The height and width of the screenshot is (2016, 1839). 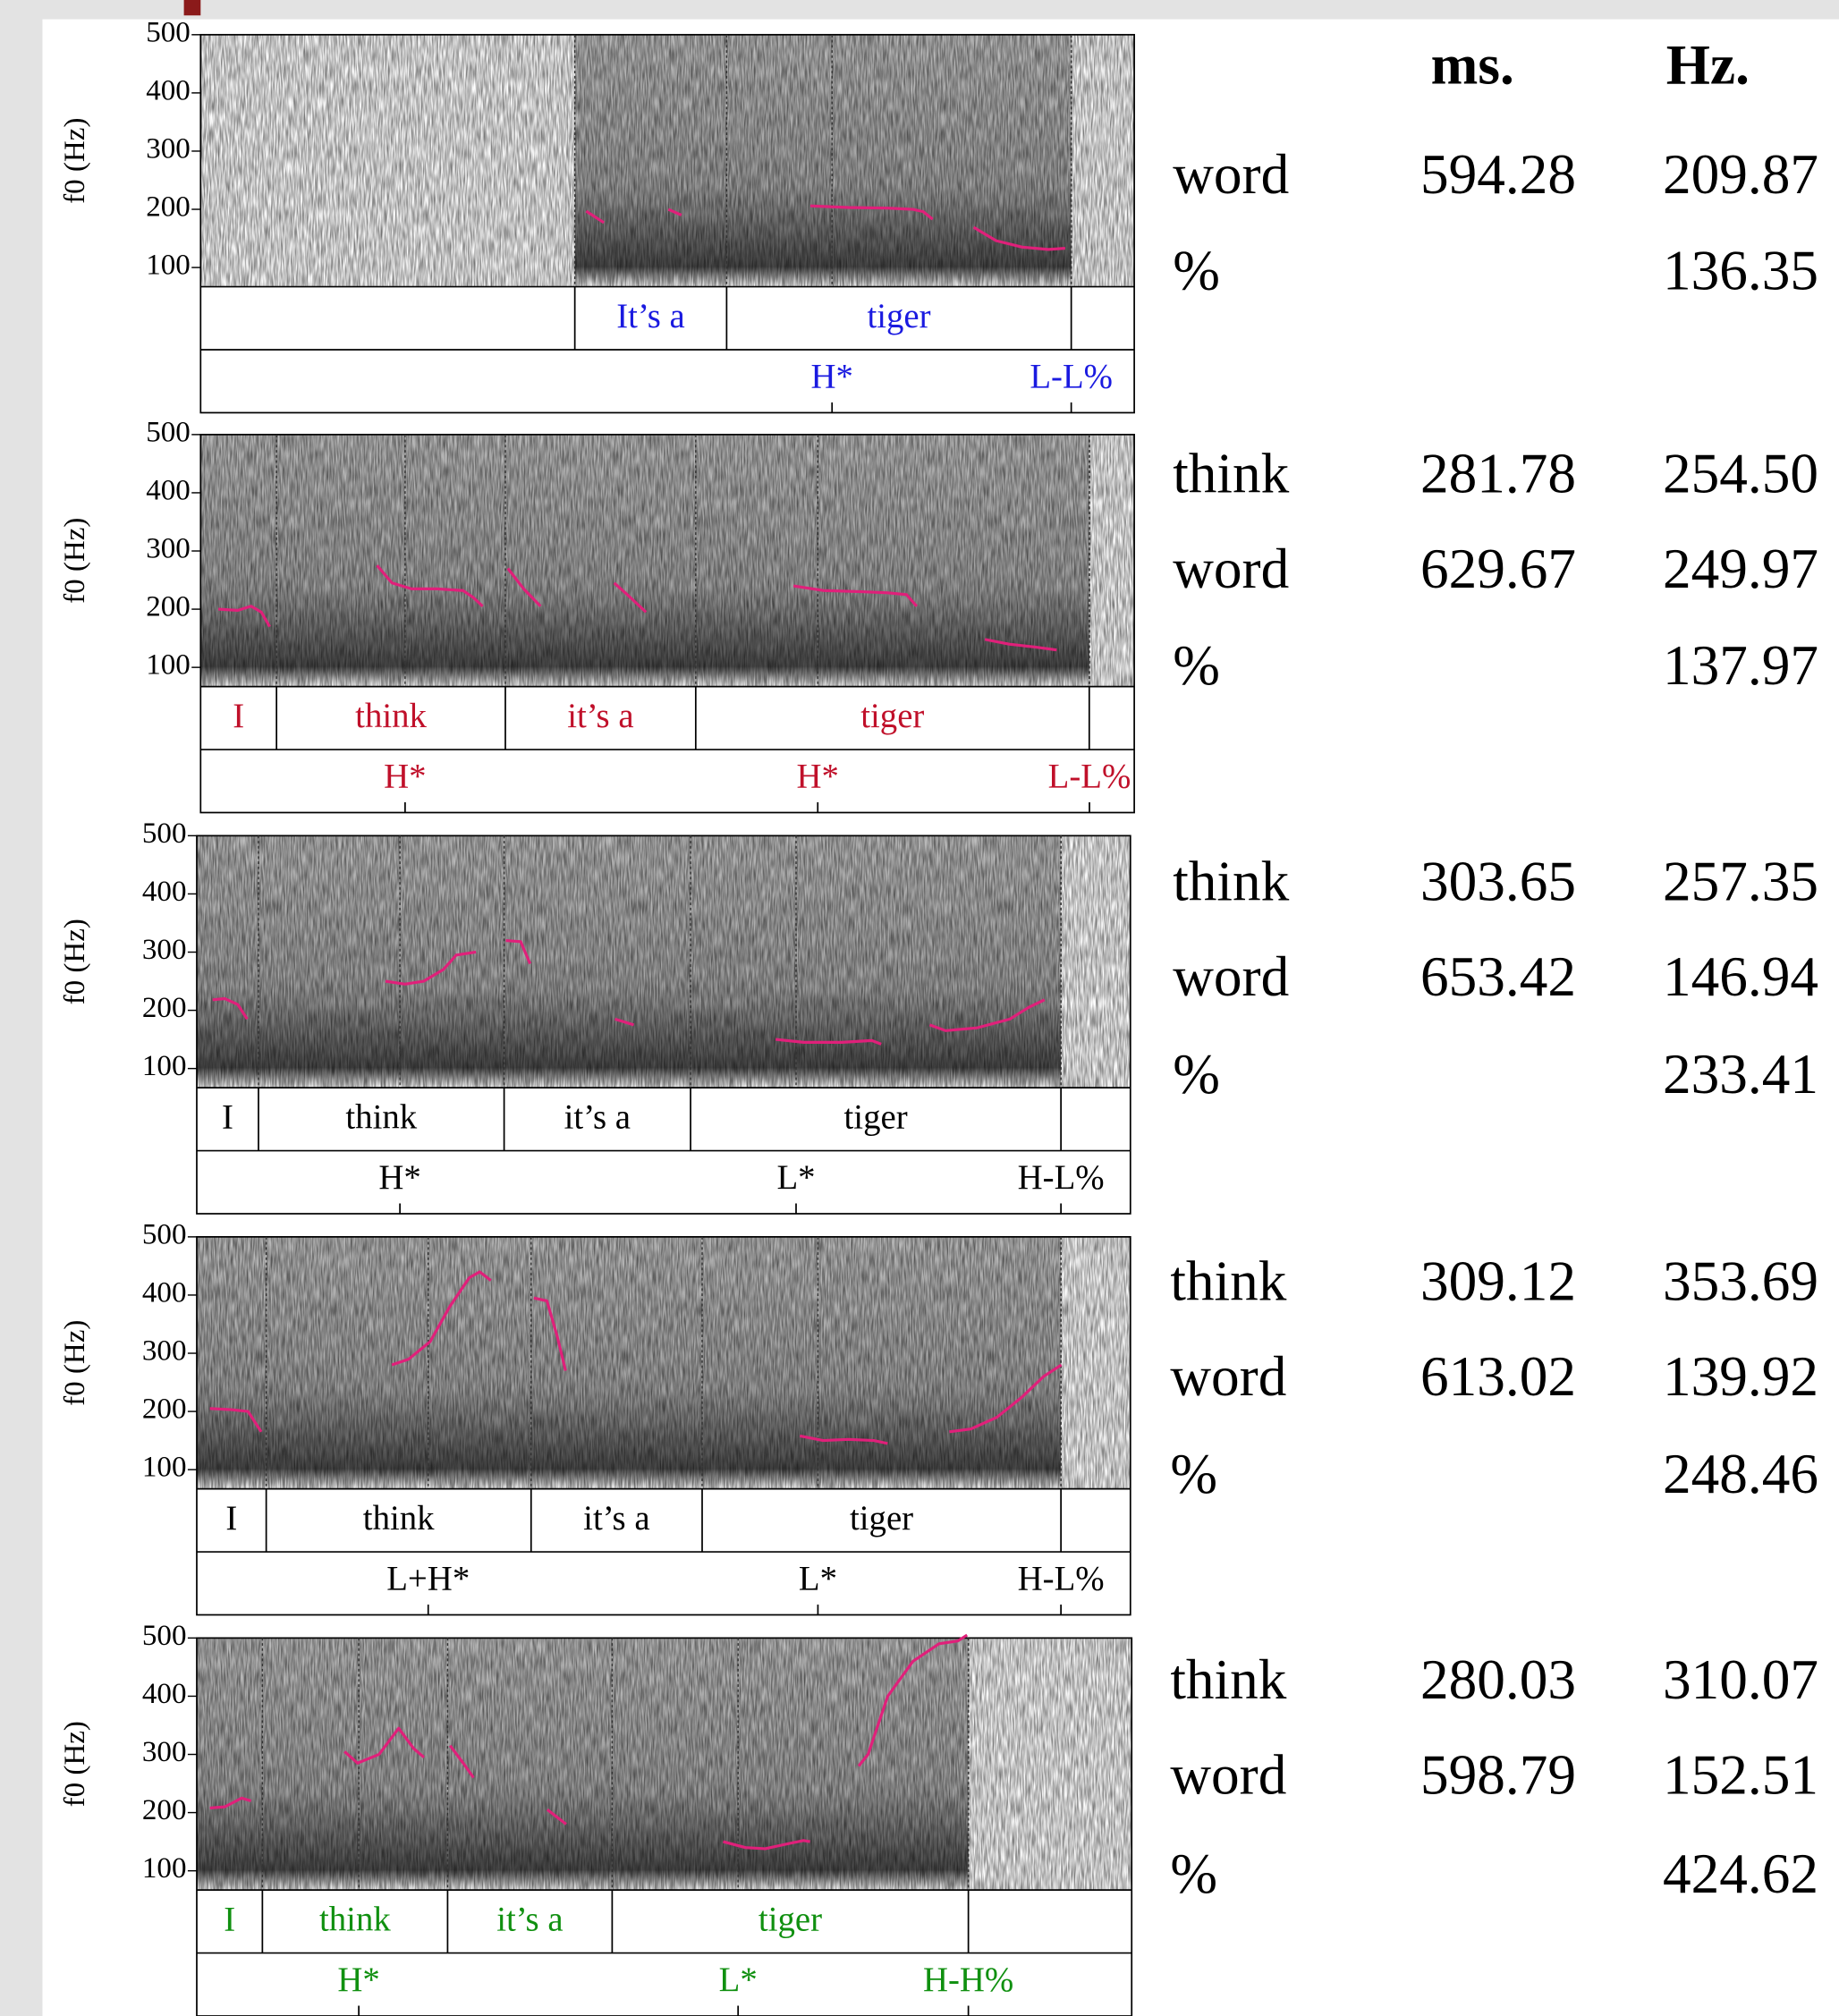 I want to click on hz-value: 248.46, so click(x=1741, y=1474).